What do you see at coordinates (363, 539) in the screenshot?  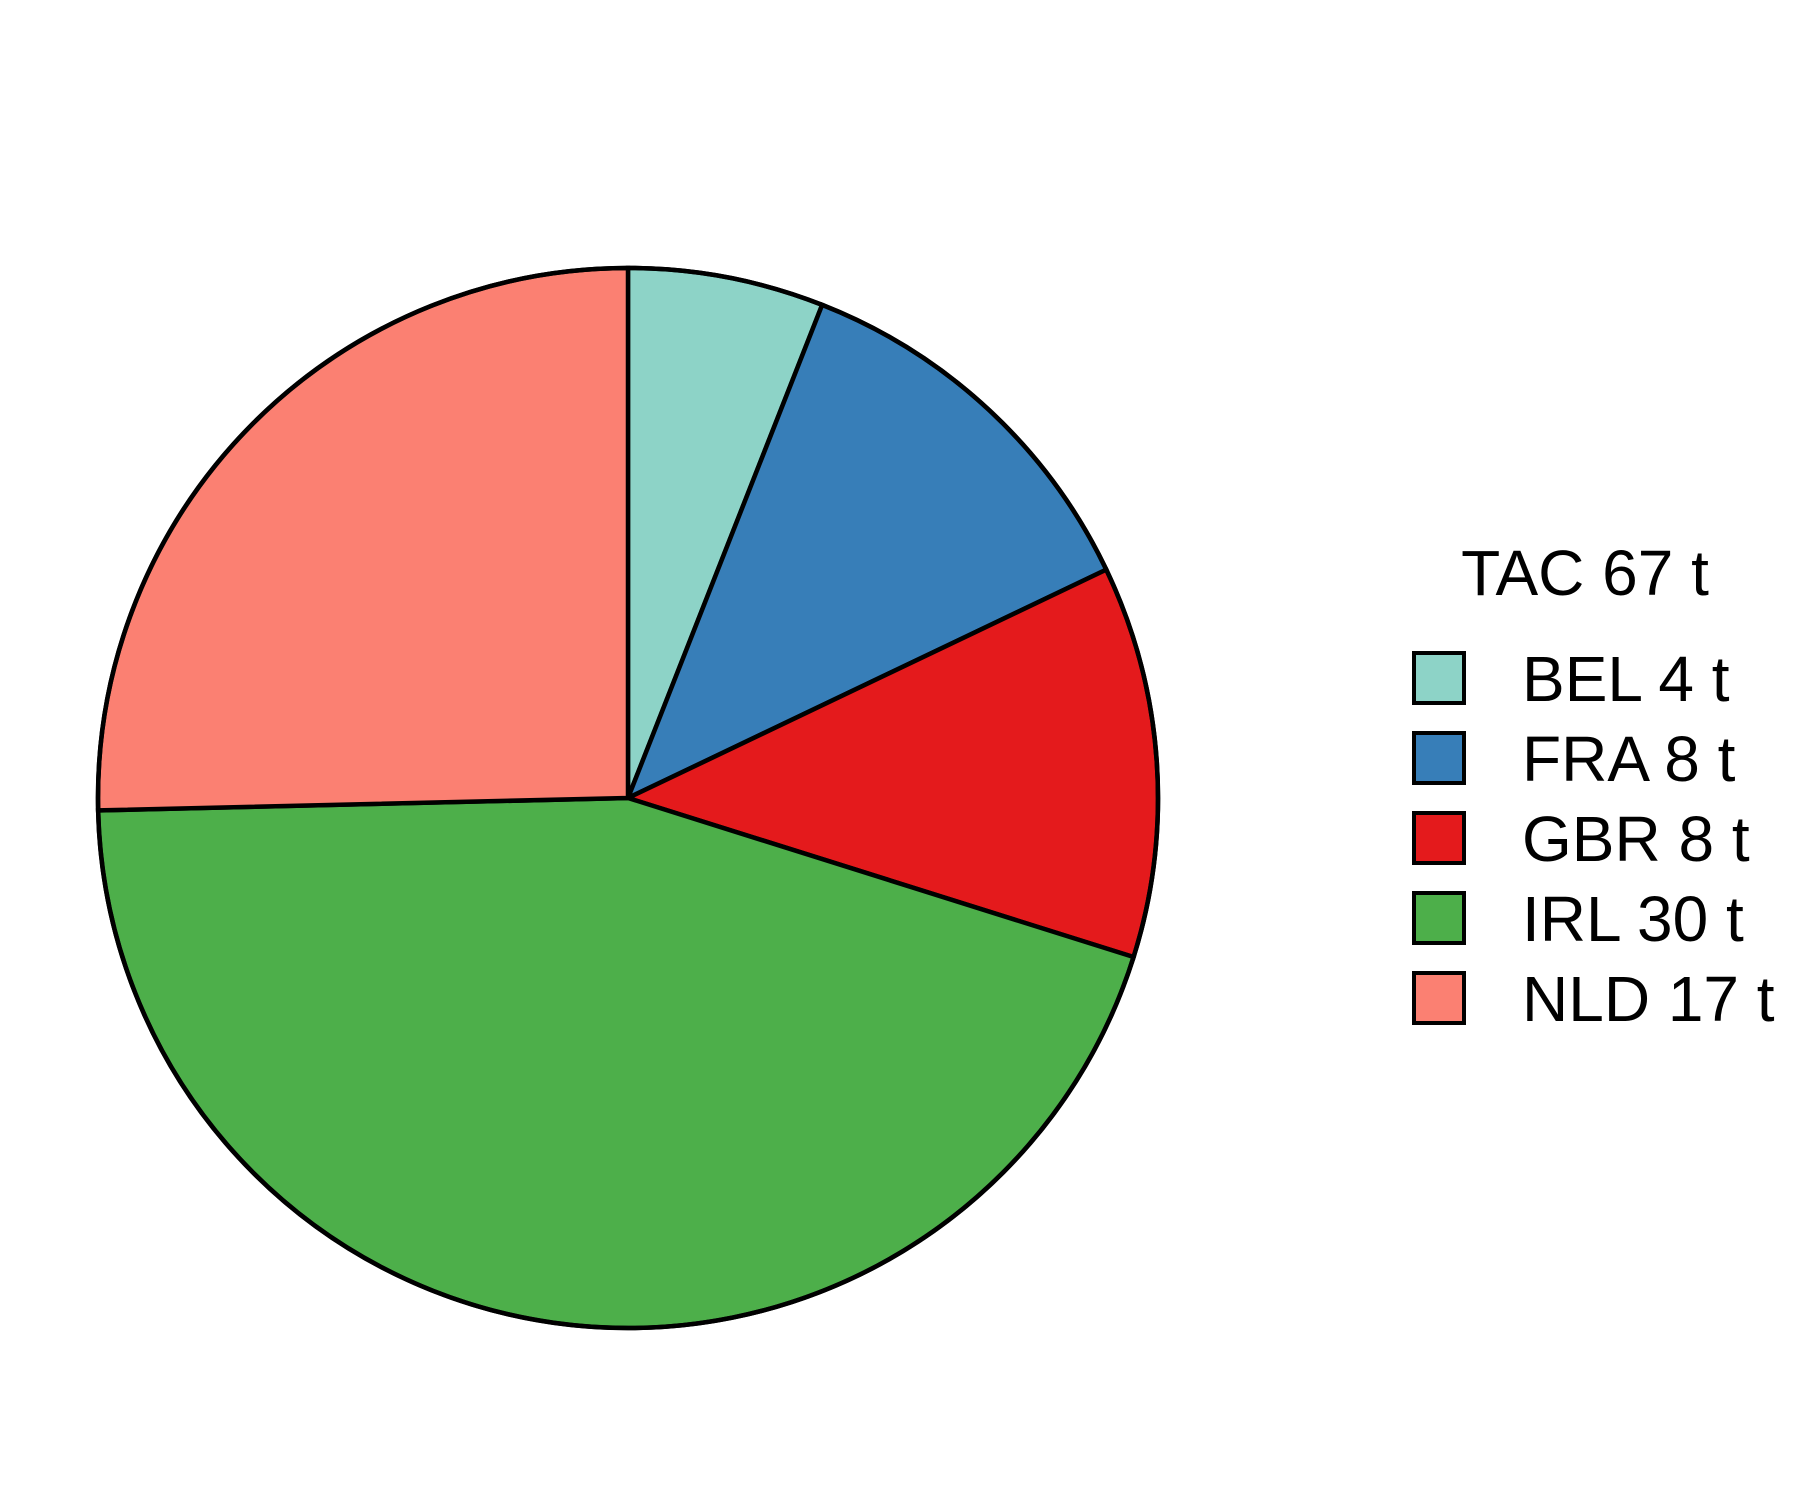 I see `pie-slice-nld` at bounding box center [363, 539].